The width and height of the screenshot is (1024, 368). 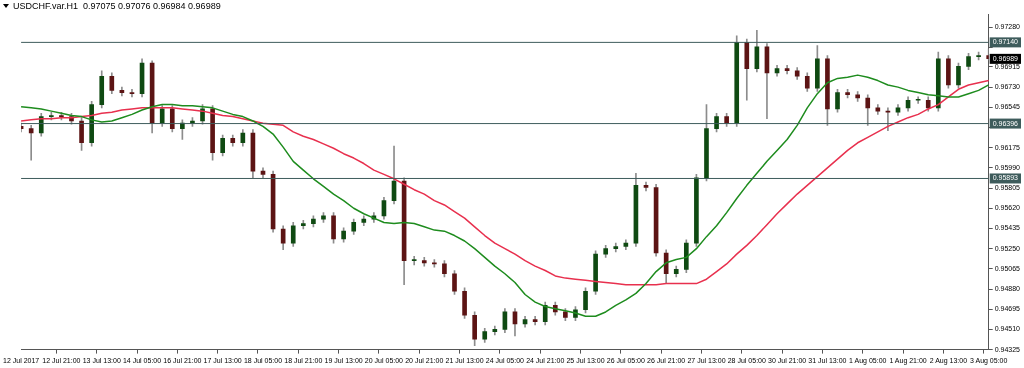 I want to click on chart-title: USDCHF.var.H1 0.97075 0.97076 0.96984 0.96989, so click(x=117, y=6).